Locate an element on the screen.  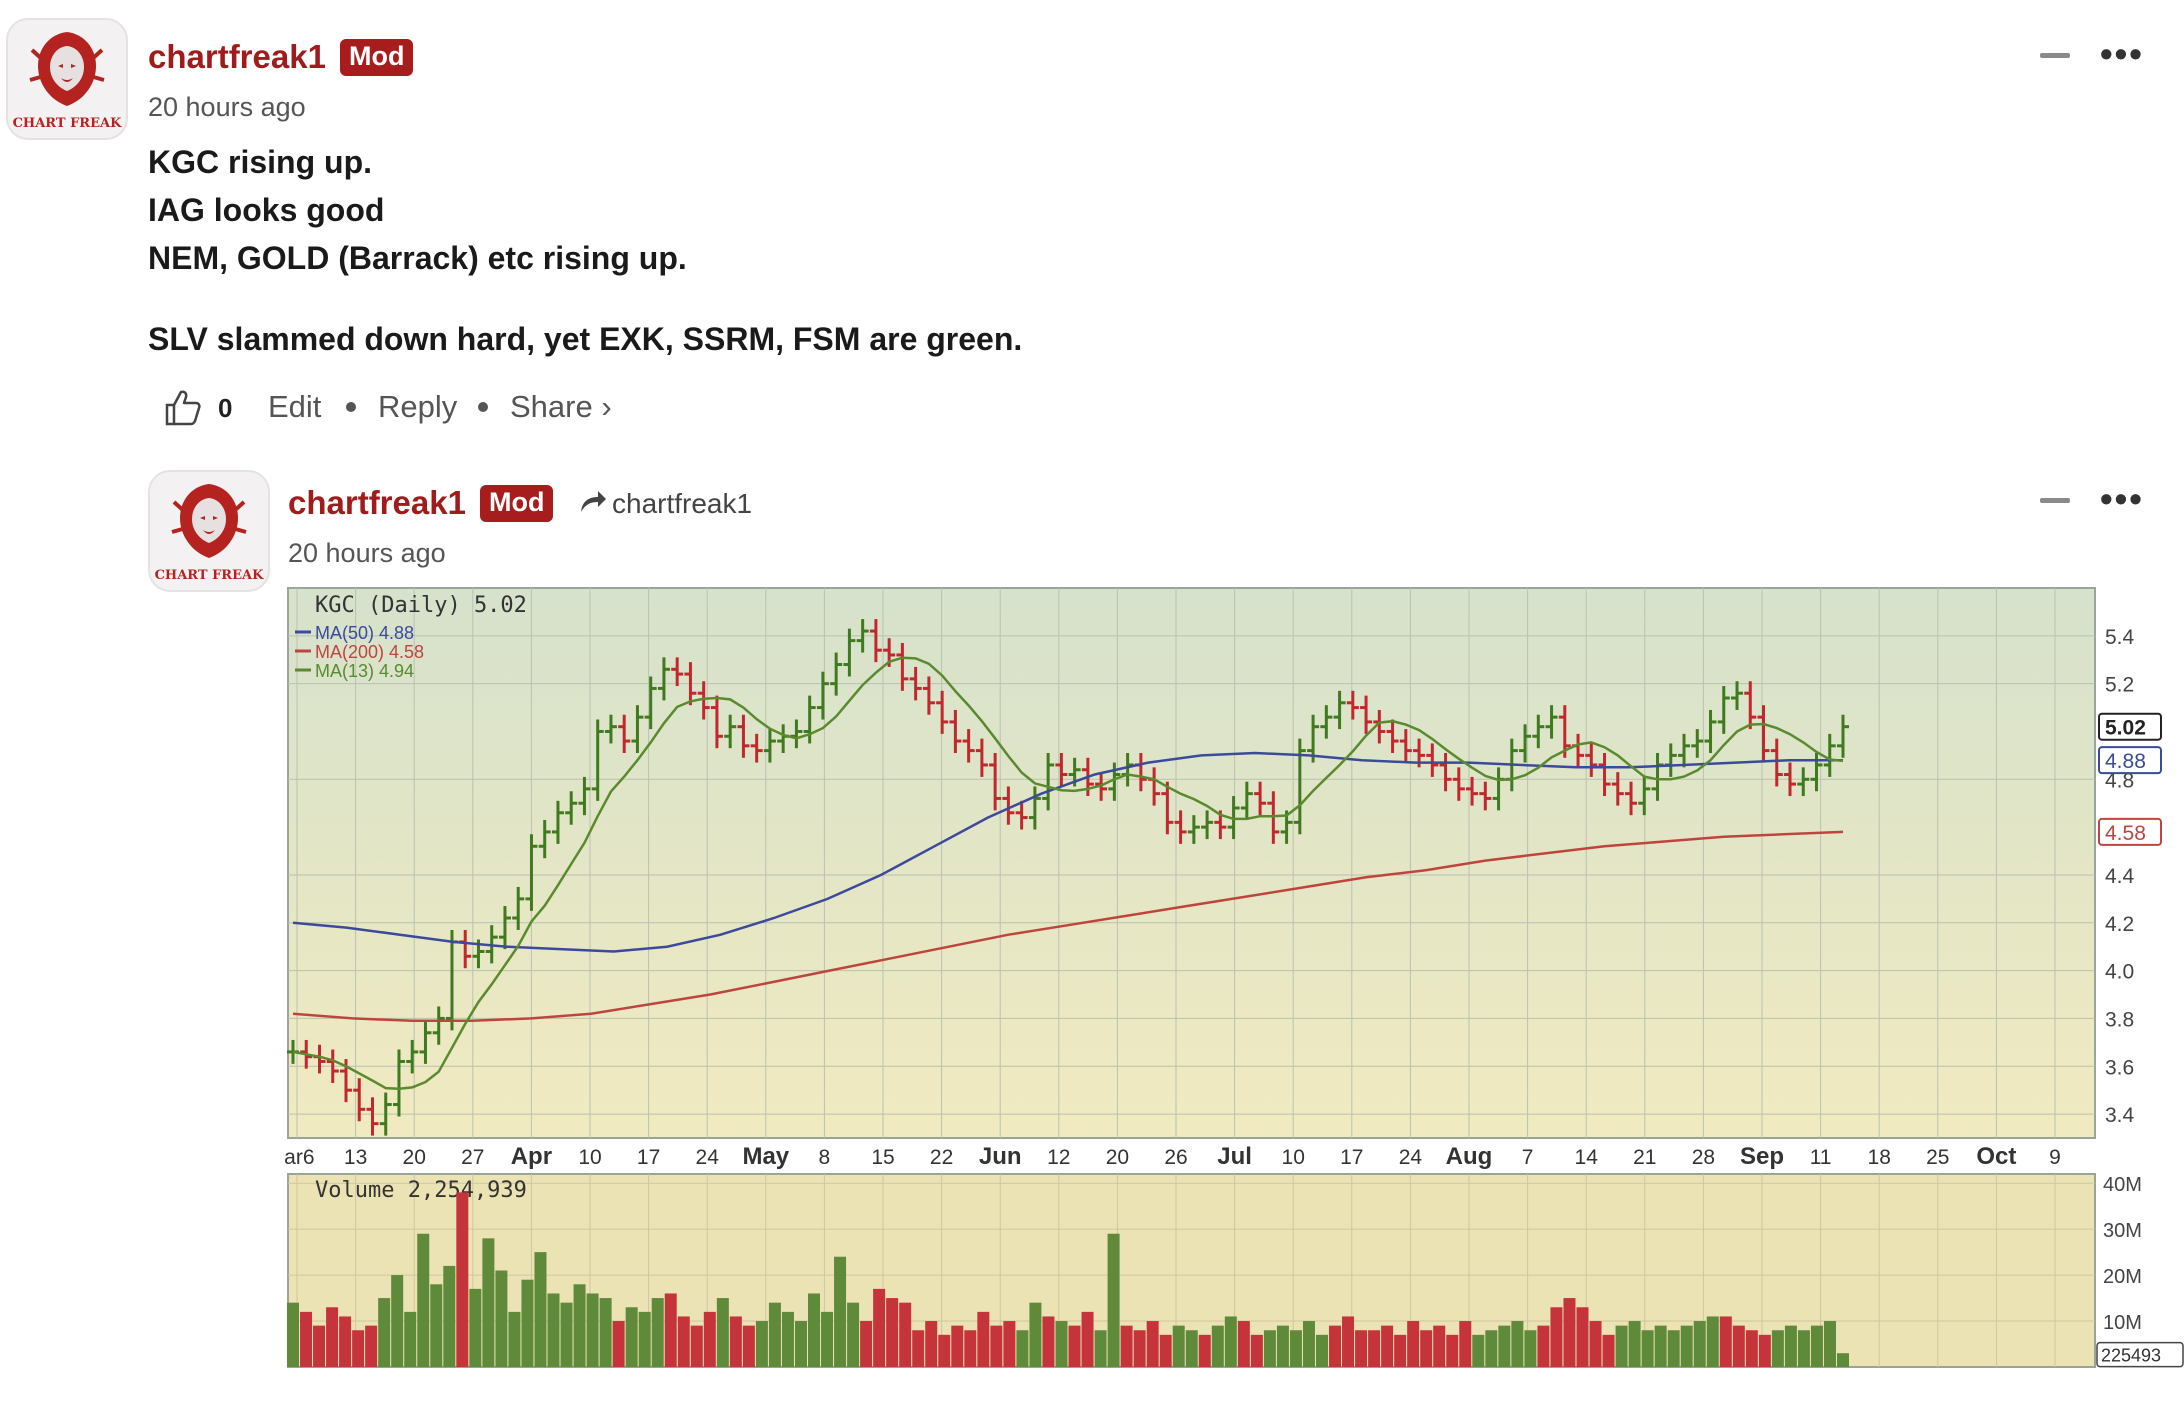
x-tick-label: 12 is located at coordinates (1058, 1157).